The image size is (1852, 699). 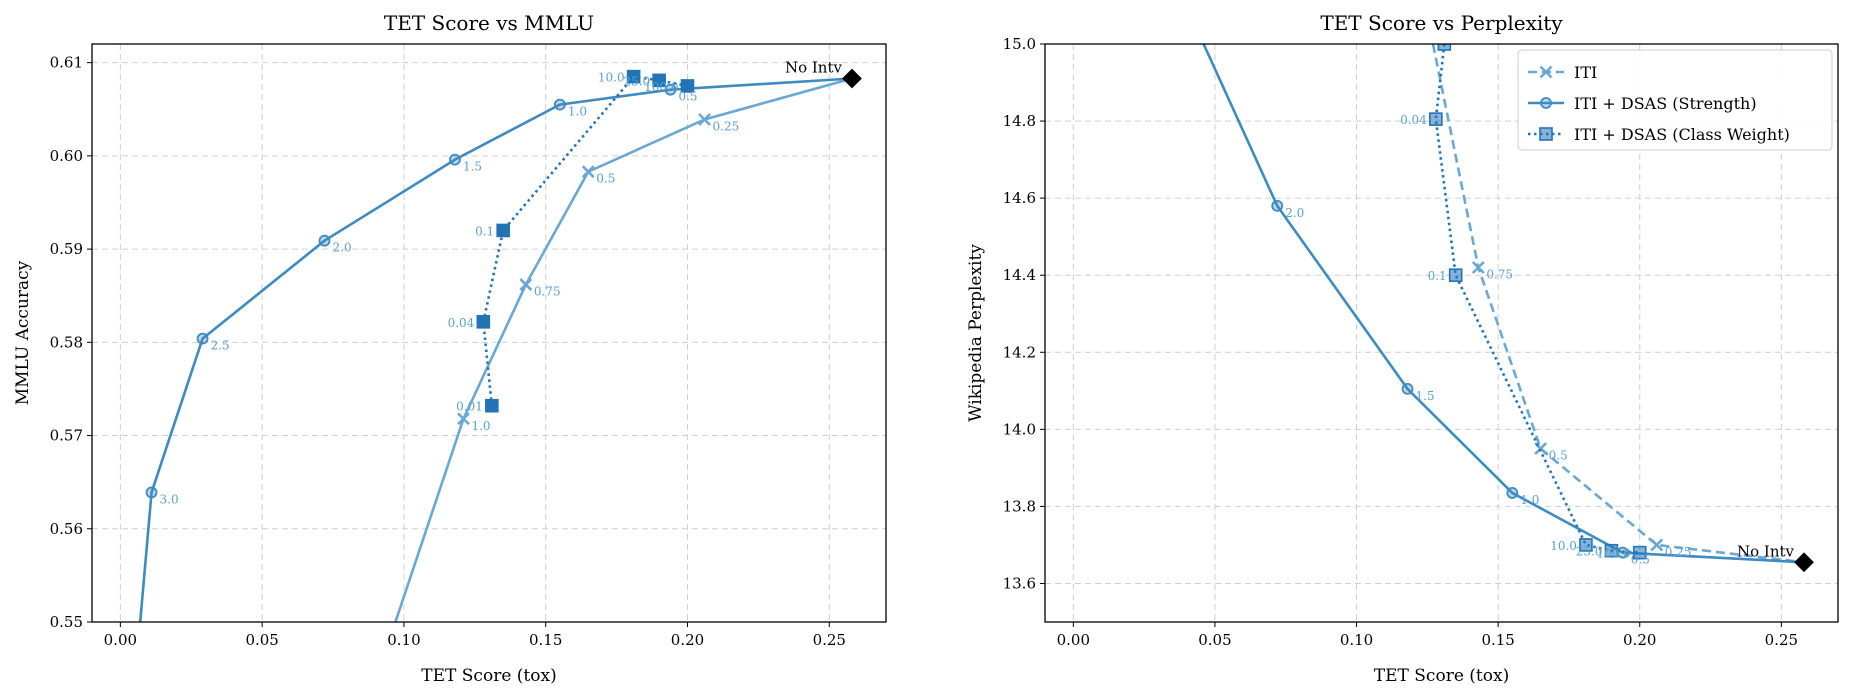 What do you see at coordinates (1546, 72) in the screenshot?
I see `legend-marker-iti` at bounding box center [1546, 72].